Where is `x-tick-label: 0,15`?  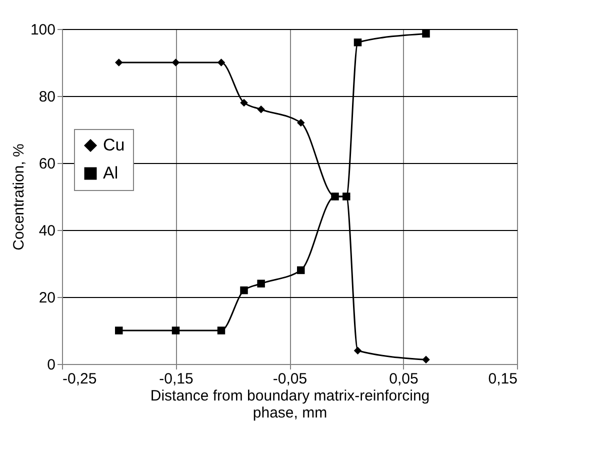
x-tick-label: 0,15 is located at coordinates (503, 379).